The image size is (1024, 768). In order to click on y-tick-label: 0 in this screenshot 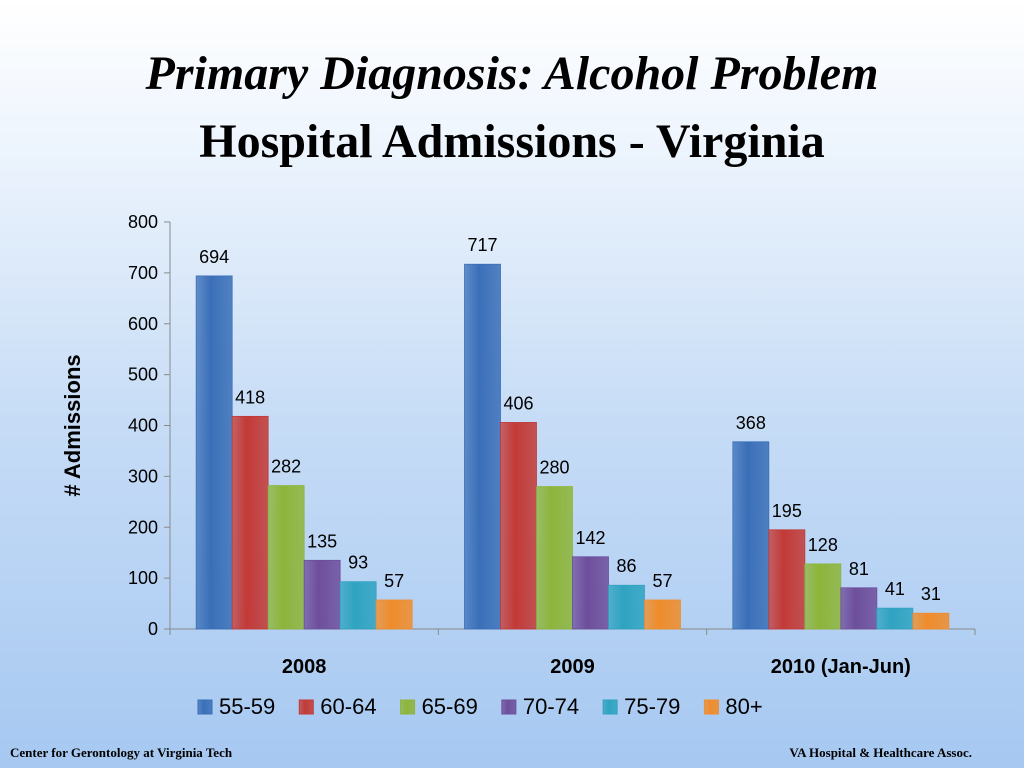, I will do `click(153, 629)`.